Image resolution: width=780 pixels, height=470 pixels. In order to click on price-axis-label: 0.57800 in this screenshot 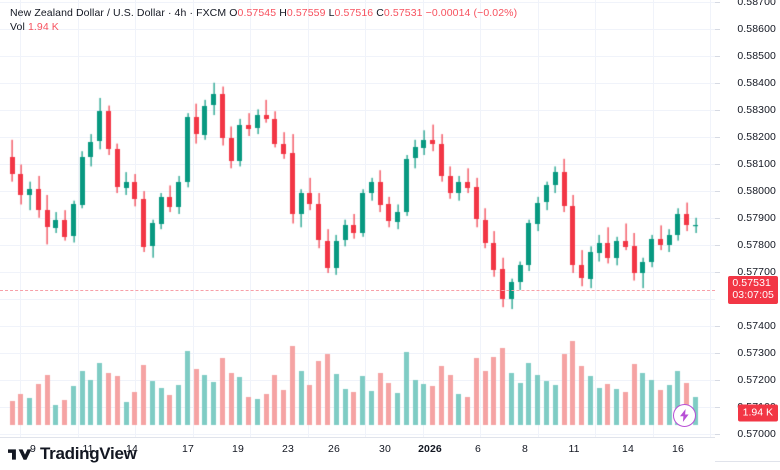, I will do `click(756, 245)`.